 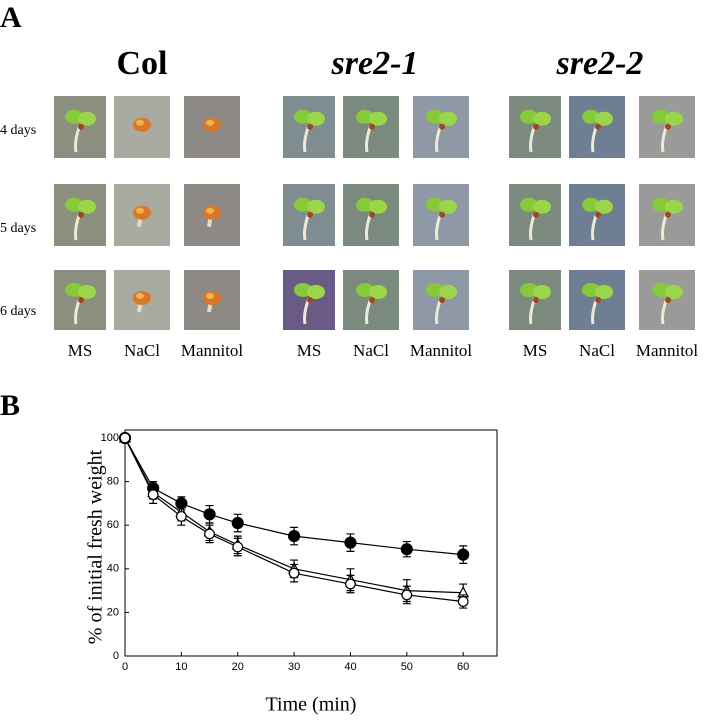 What do you see at coordinates (375, 63) in the screenshot?
I see `genotype-label: sre2-1` at bounding box center [375, 63].